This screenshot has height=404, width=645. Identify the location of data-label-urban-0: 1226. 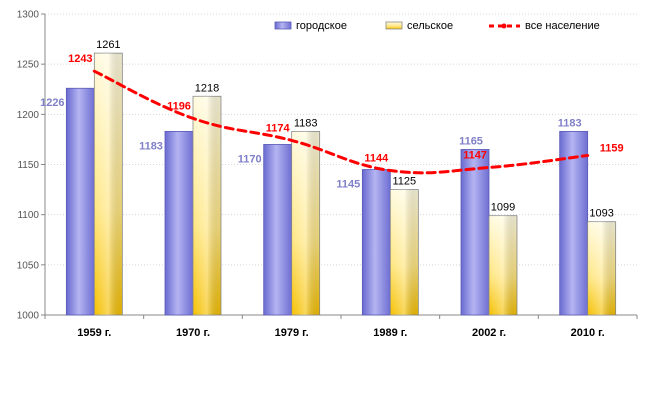
(52, 103).